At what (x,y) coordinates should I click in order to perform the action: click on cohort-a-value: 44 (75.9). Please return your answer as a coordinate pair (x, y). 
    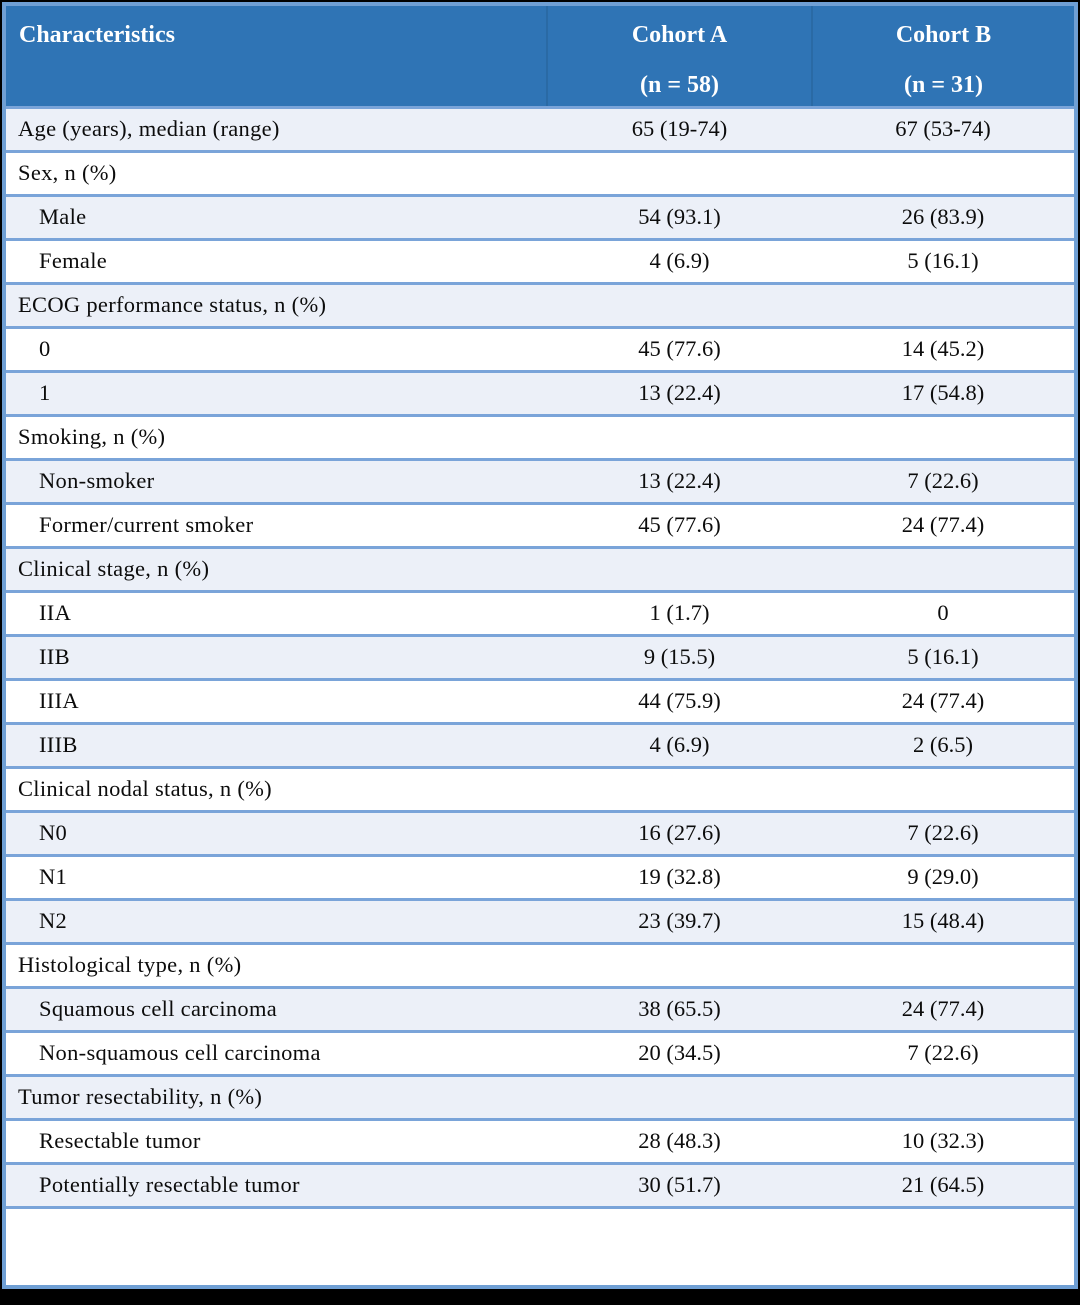
    Looking at the image, I should click on (679, 701).